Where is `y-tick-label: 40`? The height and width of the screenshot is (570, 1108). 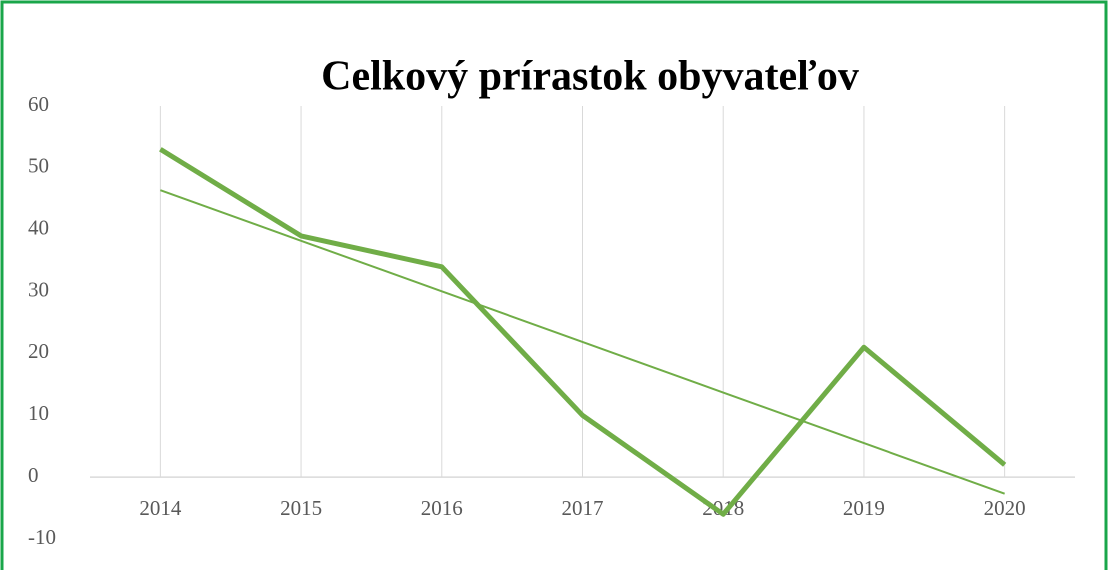 y-tick-label: 40 is located at coordinates (38, 228).